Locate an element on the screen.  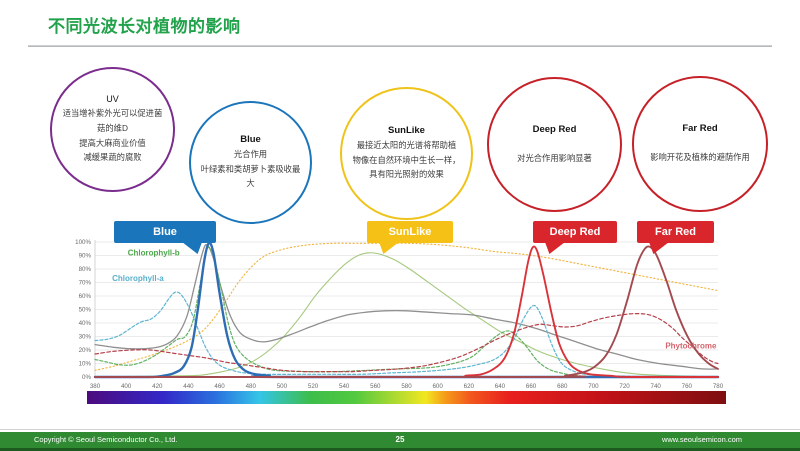
circle-title: UV is located at coordinates (112, 99).